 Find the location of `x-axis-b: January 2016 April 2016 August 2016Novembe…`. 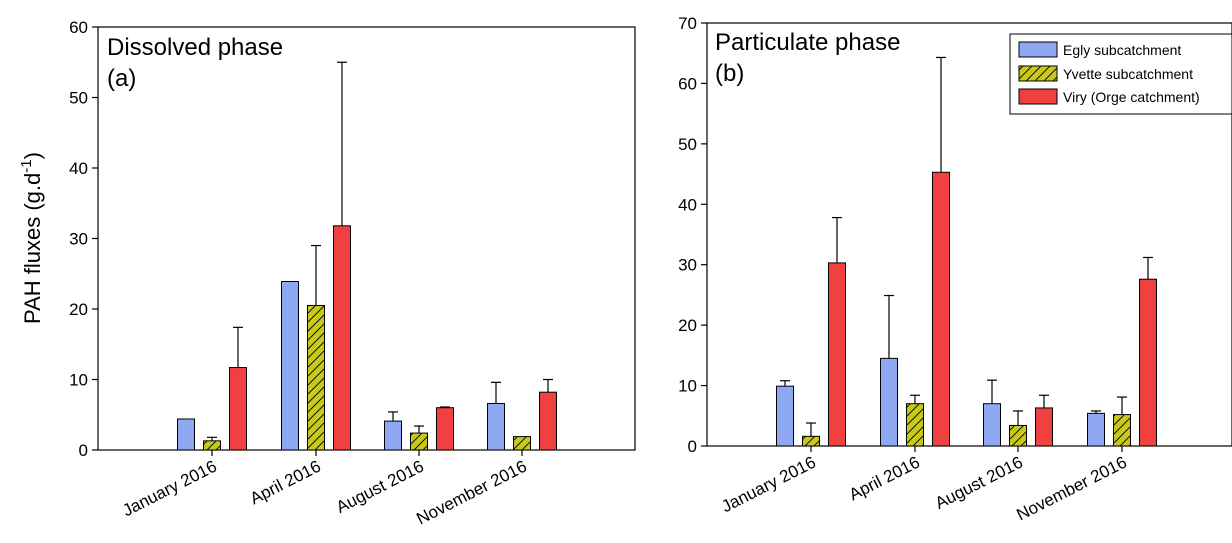

x-axis-b: January 2016 April 2016 August 2016Novembe… is located at coordinates (924, 485).